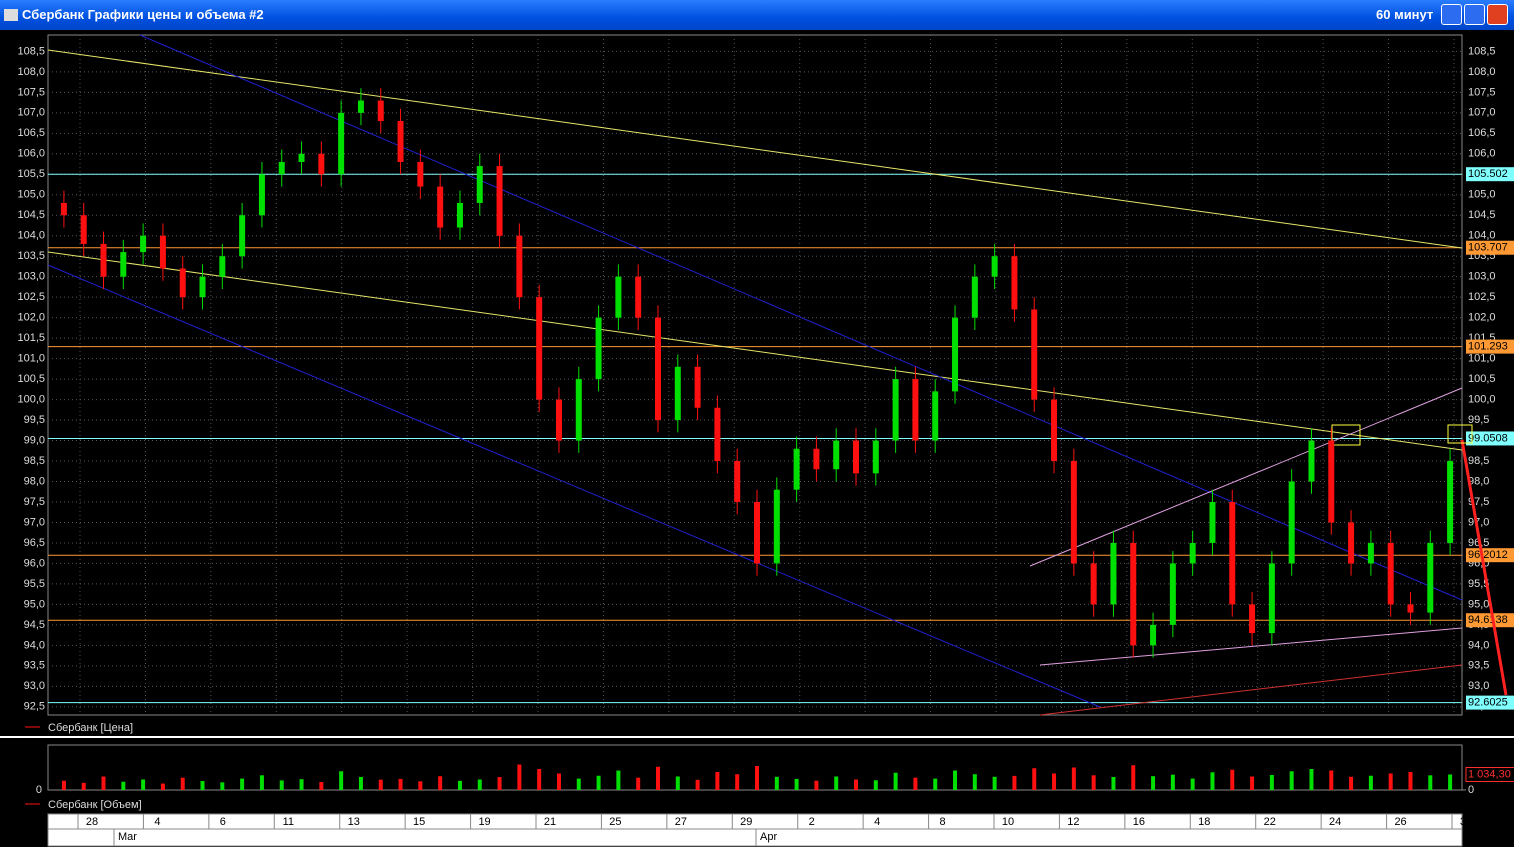 This screenshot has width=1514, height=847. What do you see at coordinates (1251, 690) in the screenshot?
I see `trendline` at bounding box center [1251, 690].